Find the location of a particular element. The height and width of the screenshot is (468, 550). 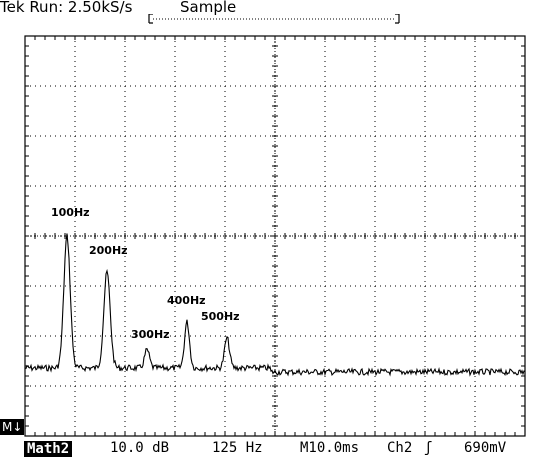

timebase-readout: M10.0ms is located at coordinates (330, 448).